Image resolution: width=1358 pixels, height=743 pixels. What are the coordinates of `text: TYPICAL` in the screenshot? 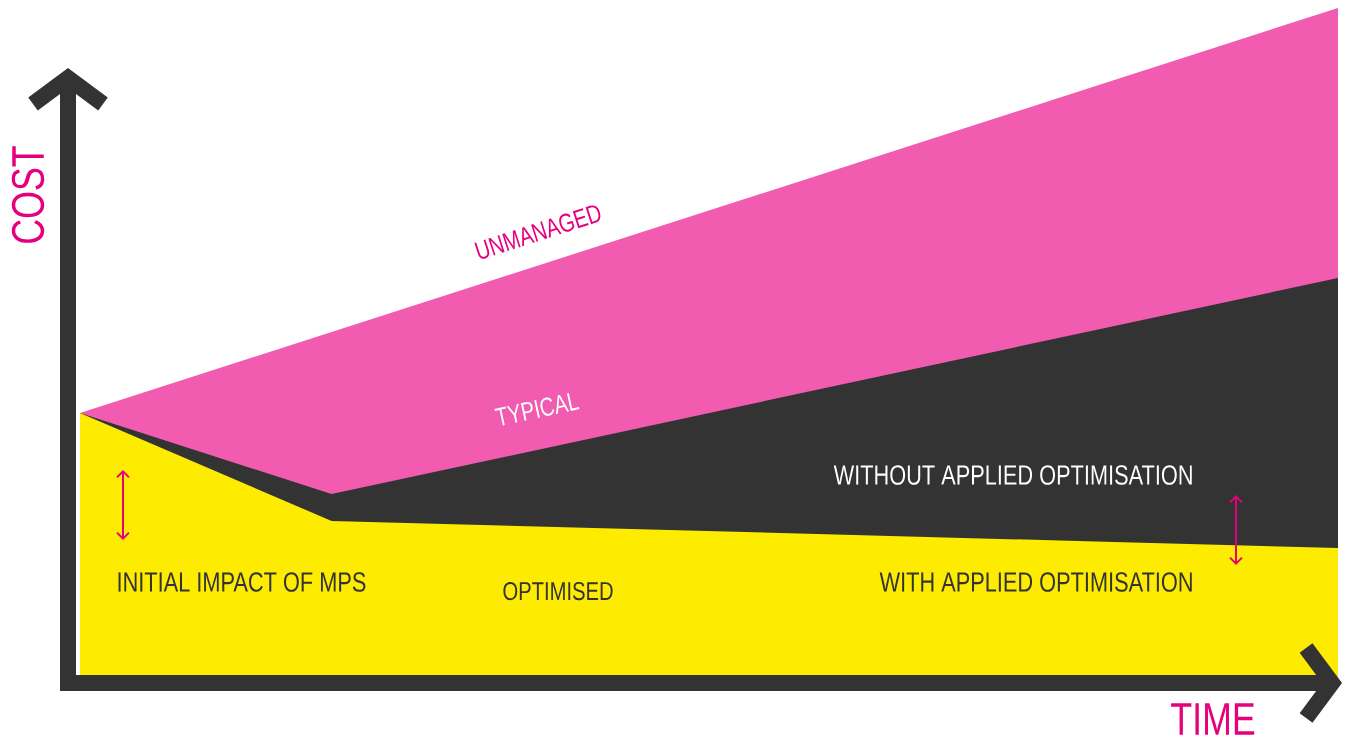 It's located at (537, 409).